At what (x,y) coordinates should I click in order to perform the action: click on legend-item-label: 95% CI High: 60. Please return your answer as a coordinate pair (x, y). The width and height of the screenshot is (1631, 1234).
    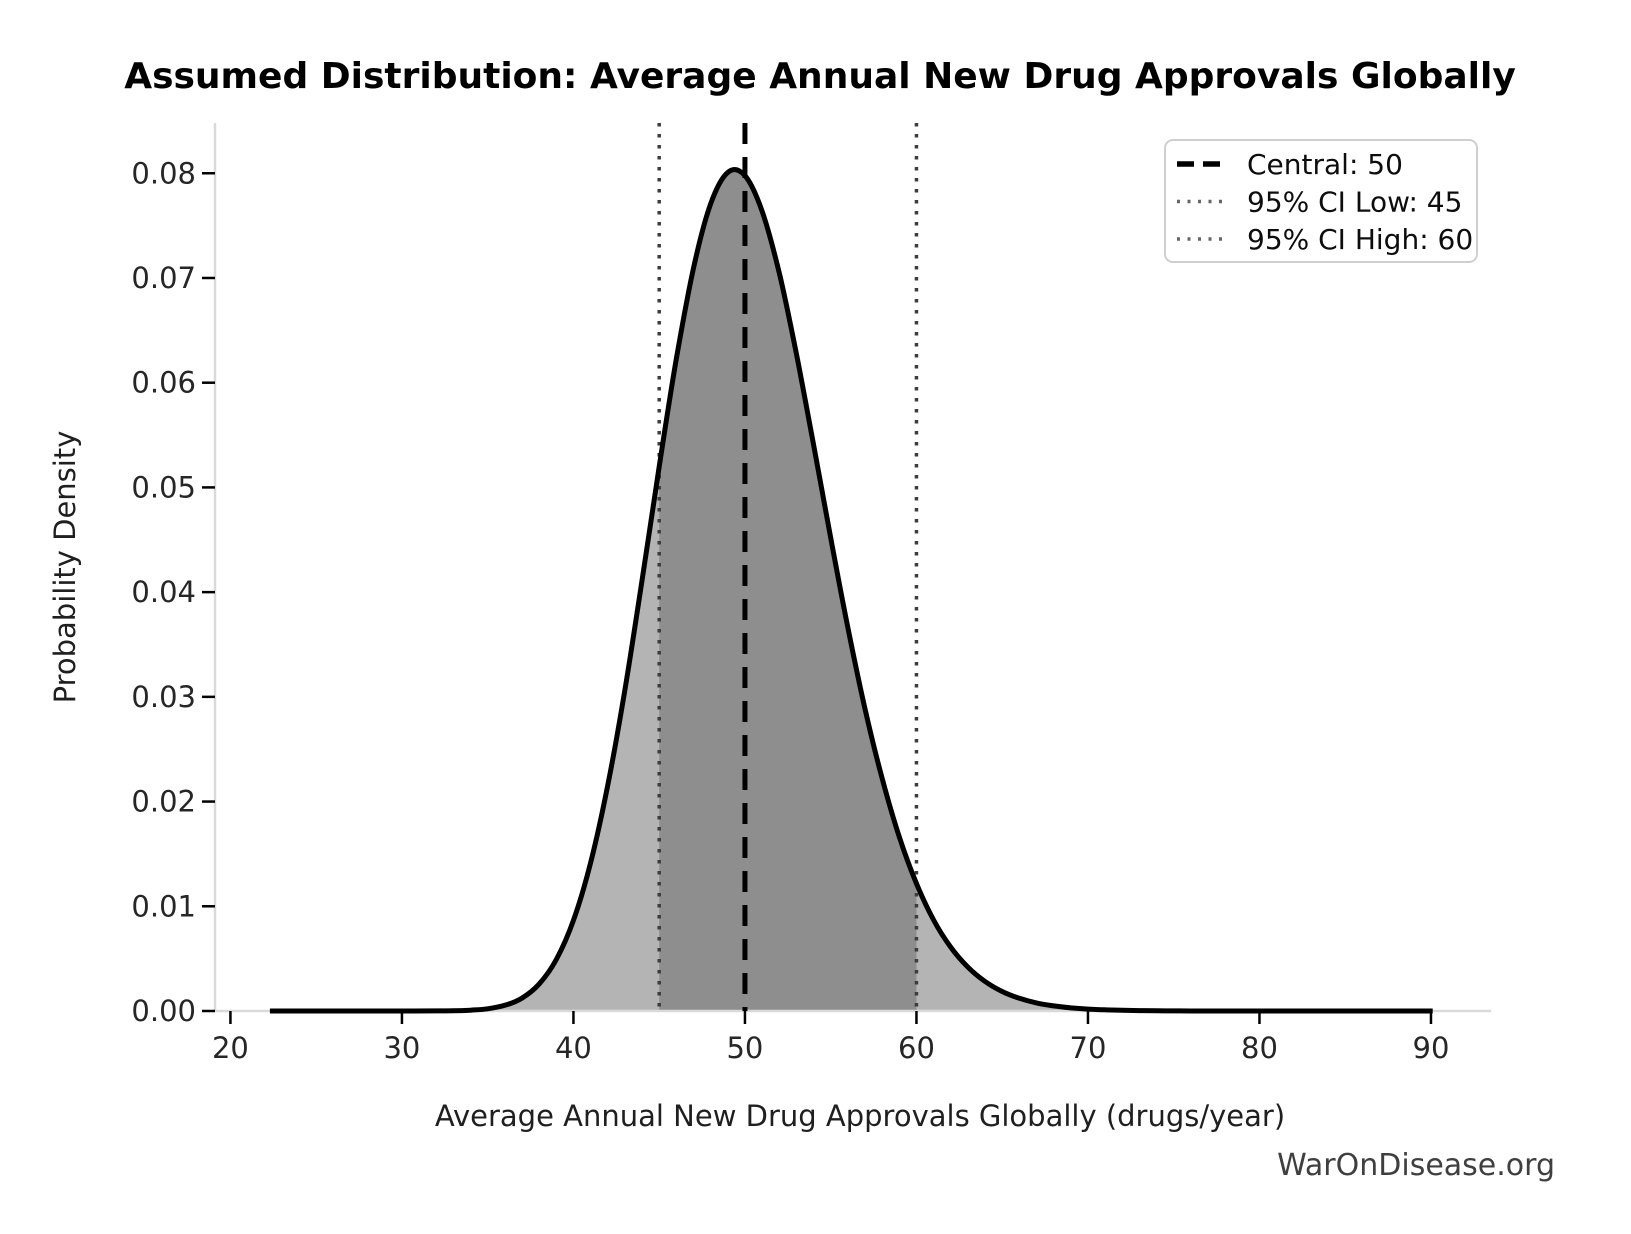
    Looking at the image, I should click on (1360, 239).